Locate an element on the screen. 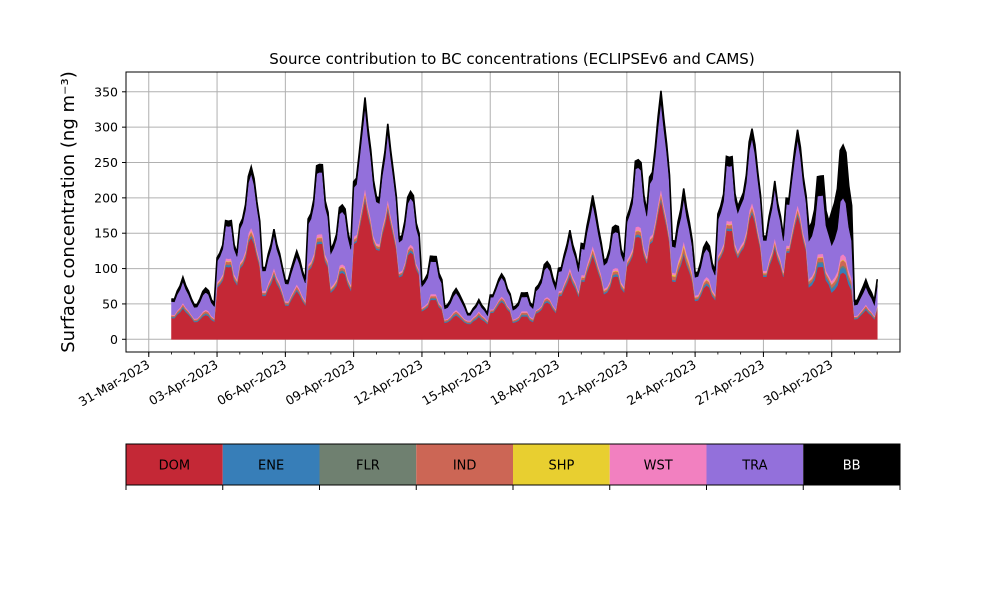  y-axis-label: Surface concentration (ng m⁻³) is located at coordinates (68, 212).